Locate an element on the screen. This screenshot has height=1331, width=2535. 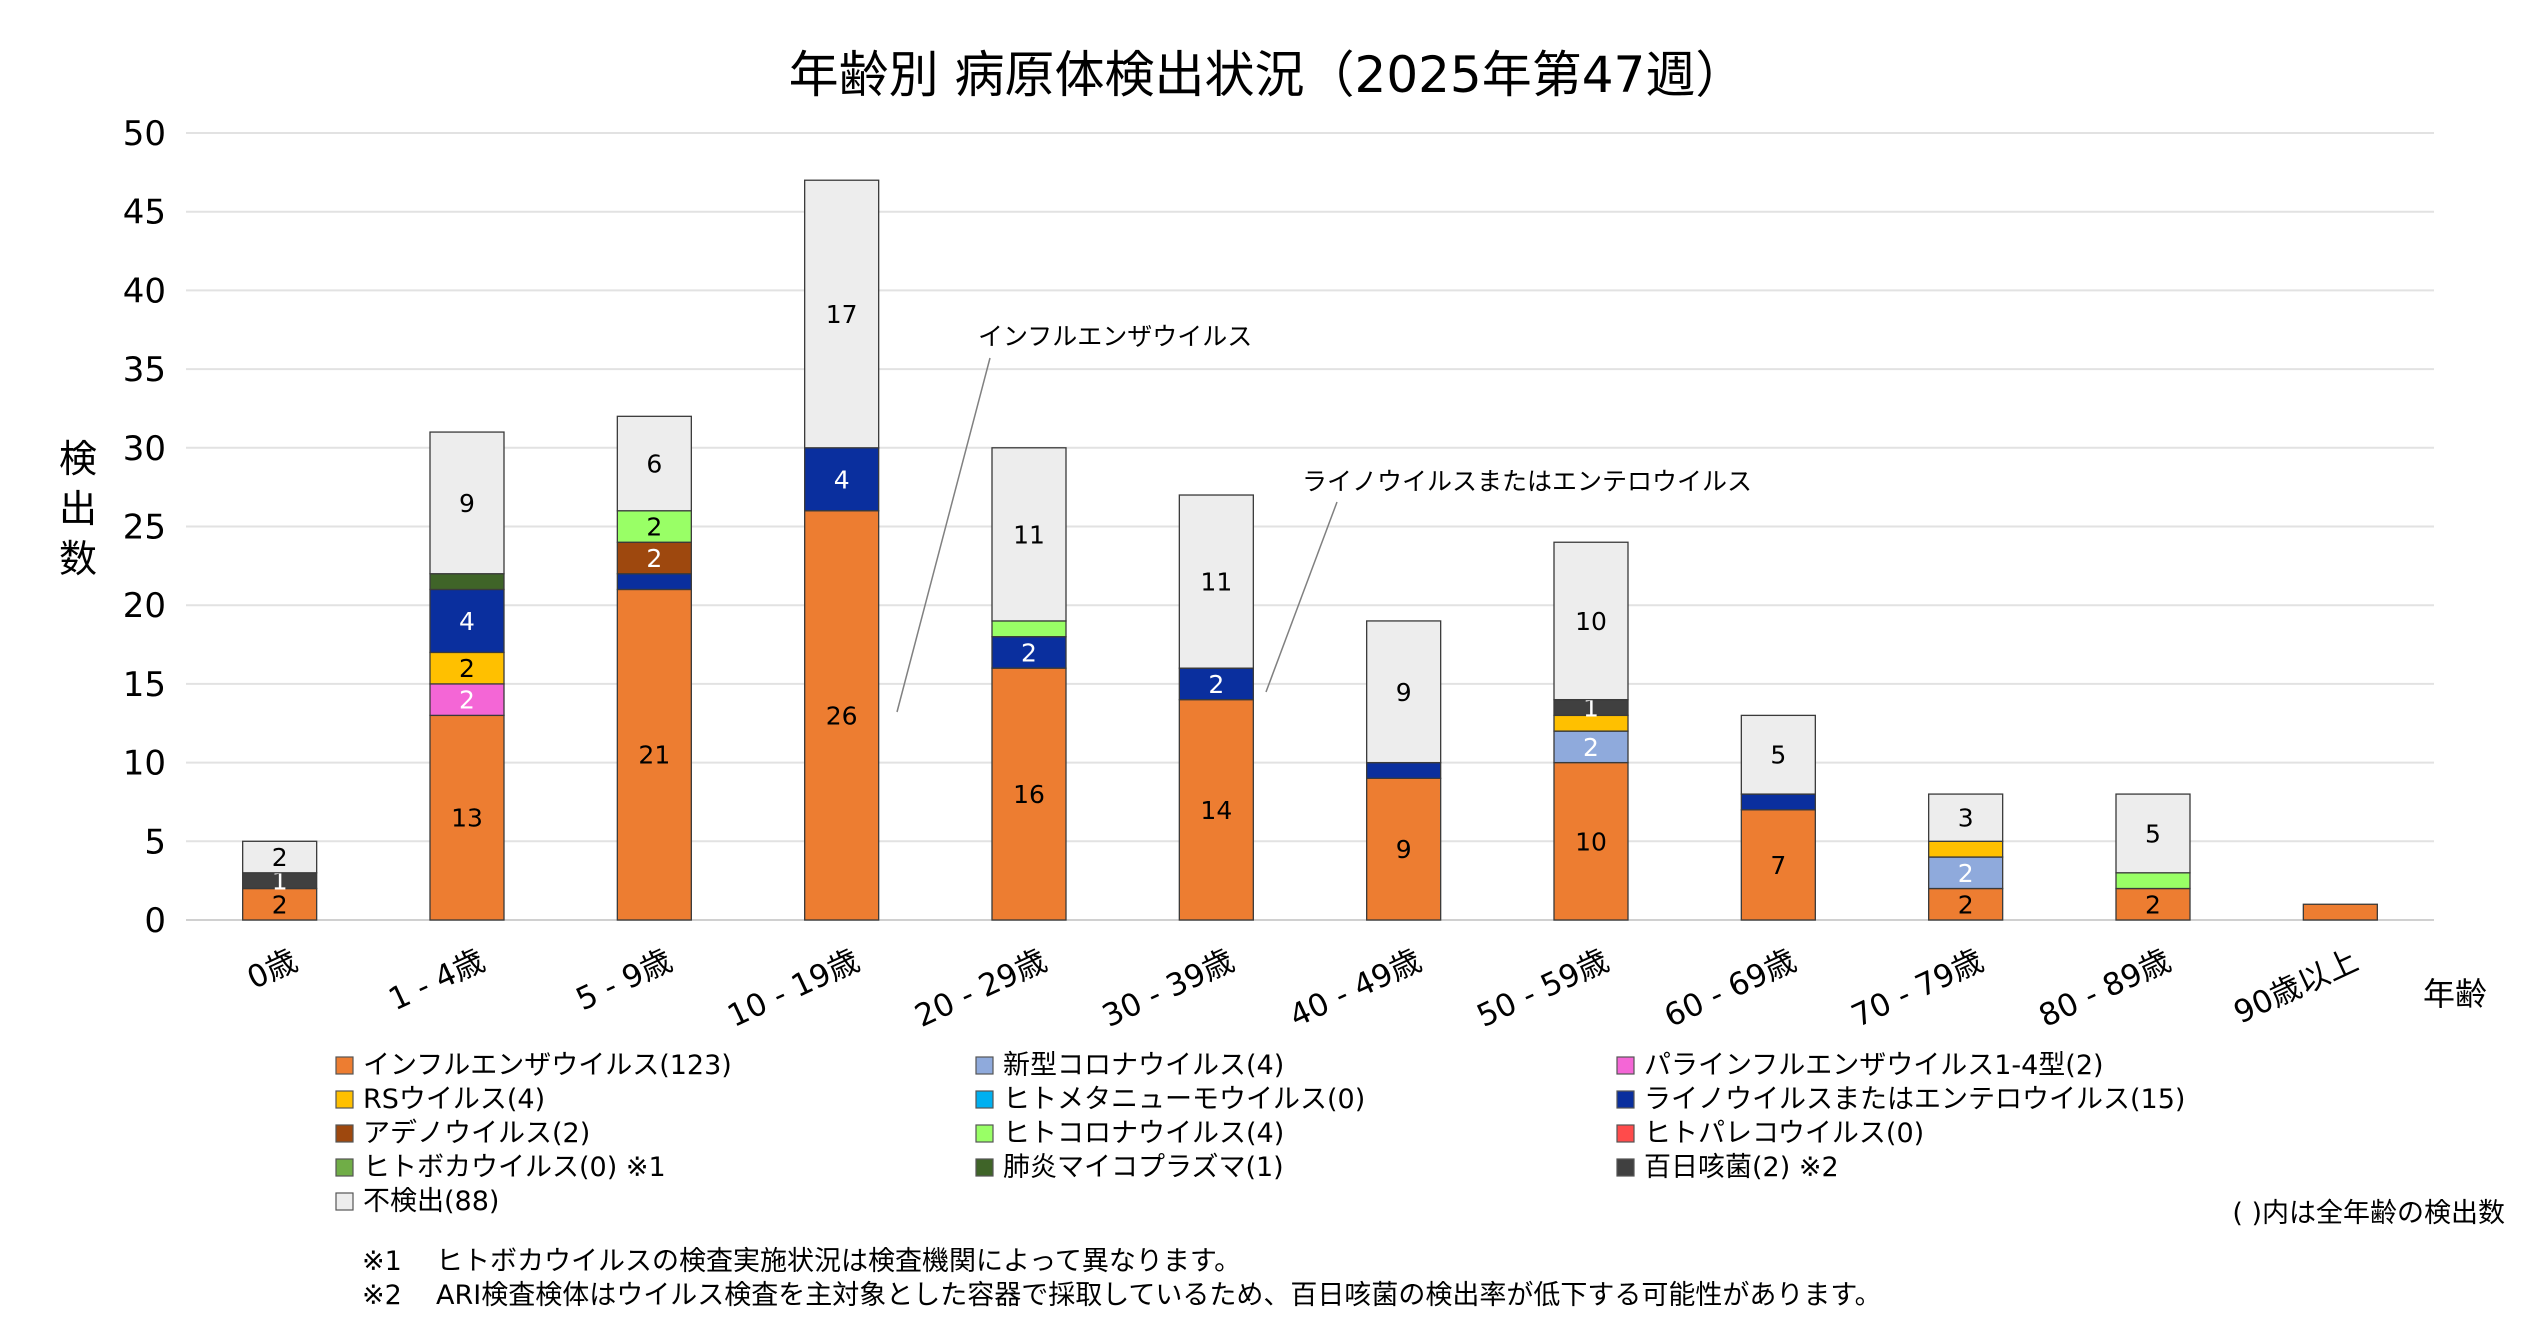
data-label: 6 is located at coordinates (654, 464).